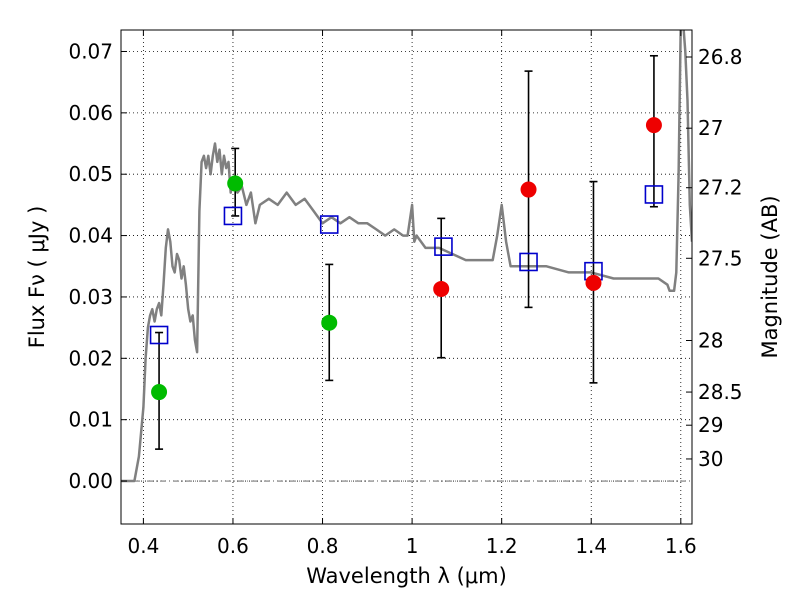  I want to click on y-tick-label: 0.01, so click(90, 420).